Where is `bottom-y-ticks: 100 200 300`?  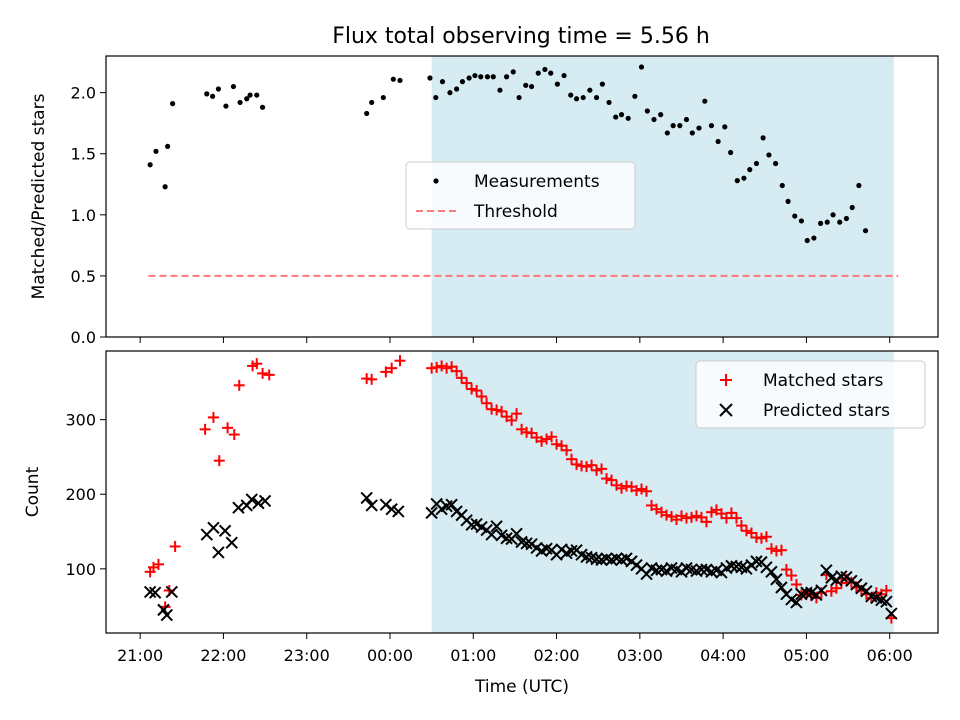 bottom-y-ticks: 100 200 300 is located at coordinates (85, 495).